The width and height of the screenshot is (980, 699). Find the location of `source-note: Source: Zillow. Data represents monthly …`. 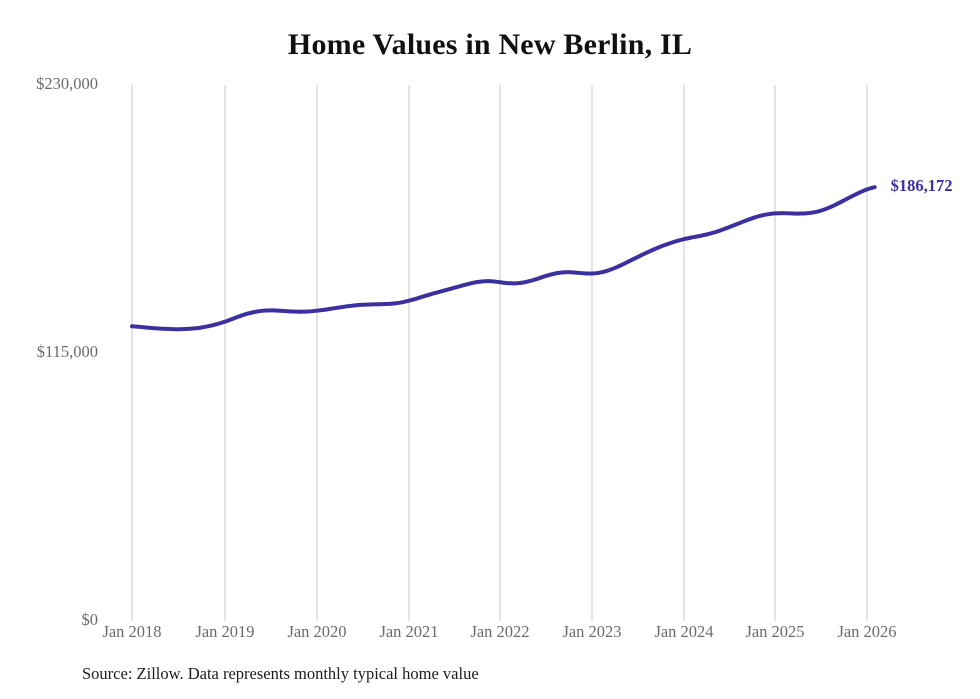

source-note: Source: Zillow. Data represents monthly … is located at coordinates (280, 673).